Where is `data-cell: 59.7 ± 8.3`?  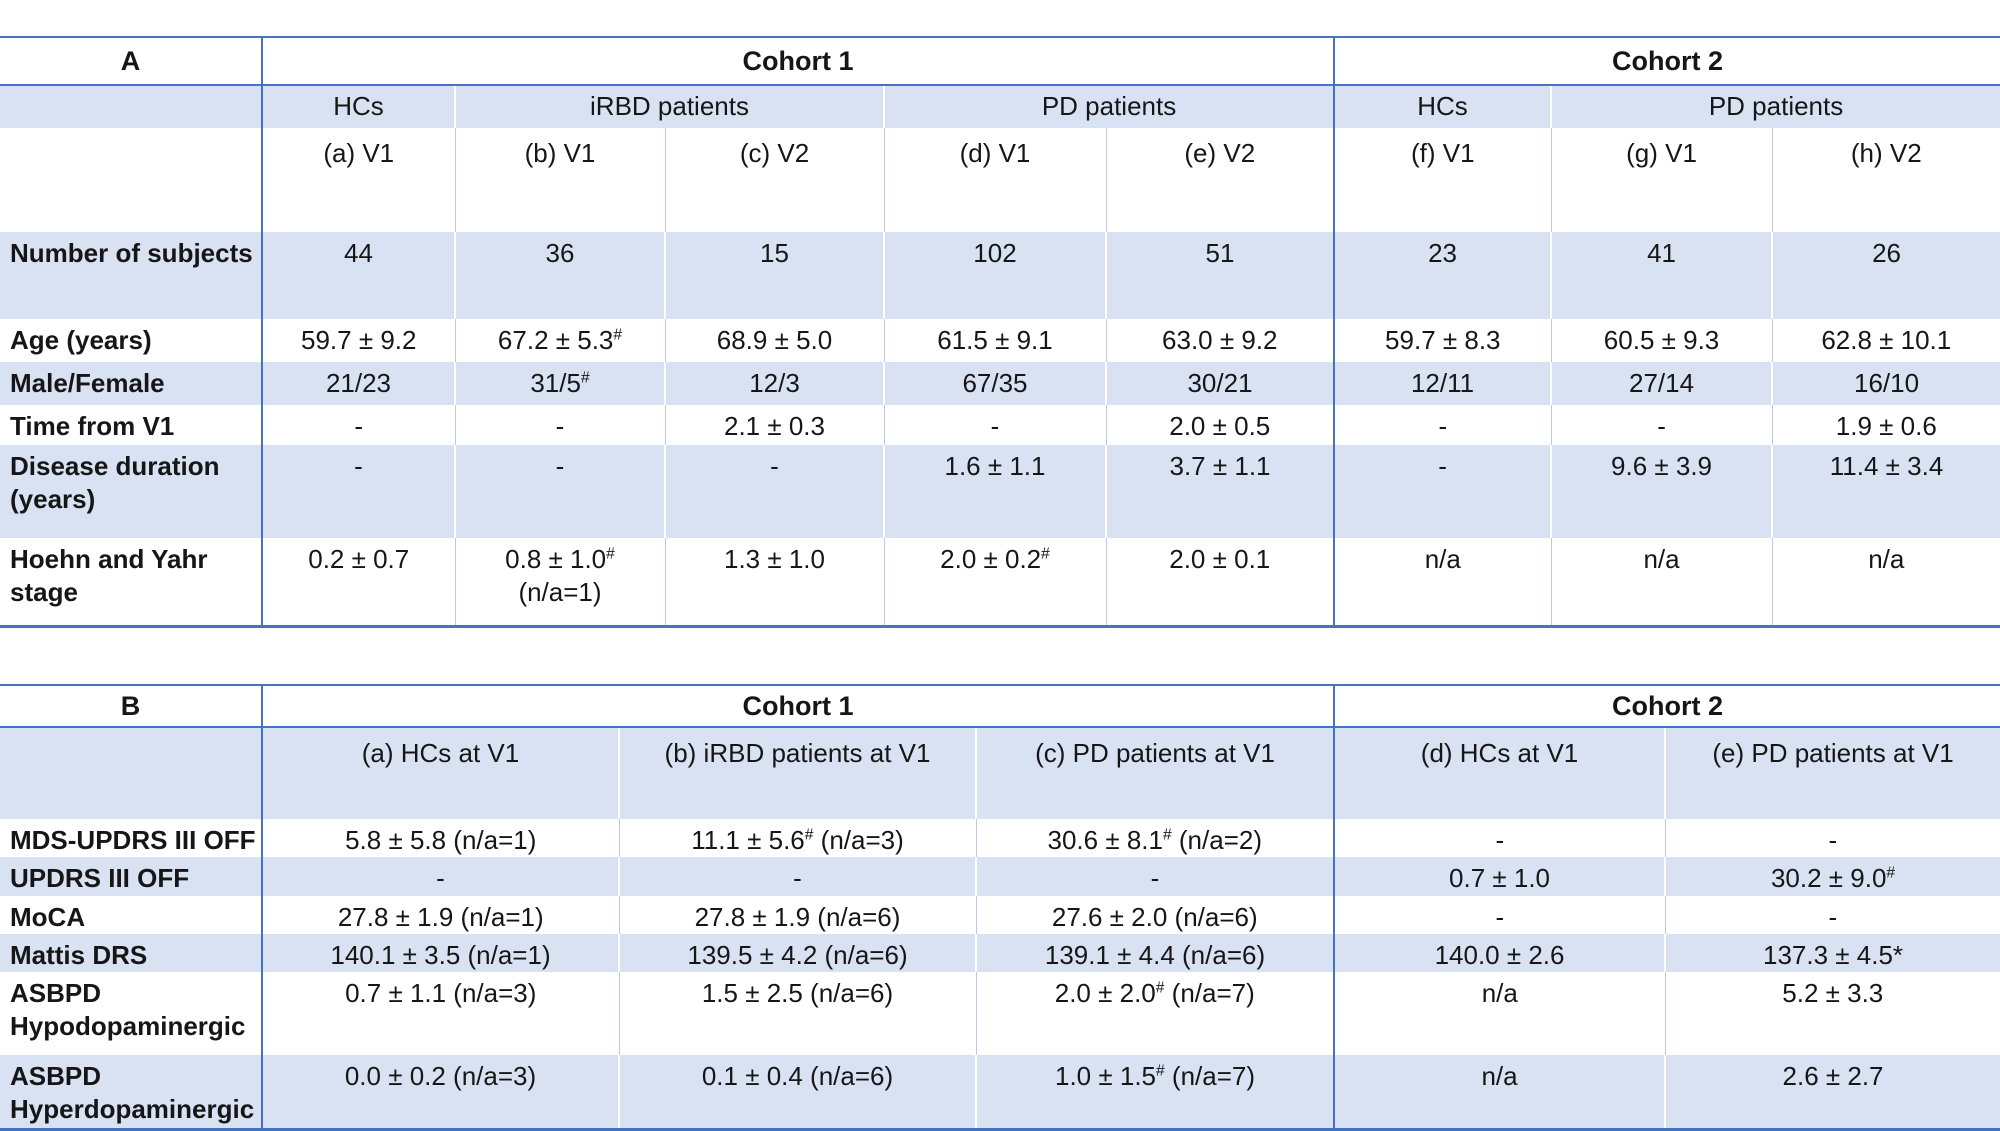
data-cell: 59.7 ± 8.3 is located at coordinates (1442, 340).